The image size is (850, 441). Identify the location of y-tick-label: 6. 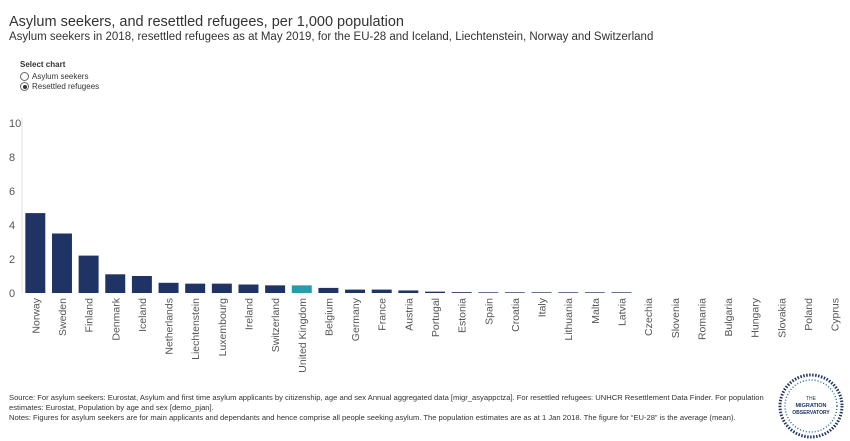
(12, 192).